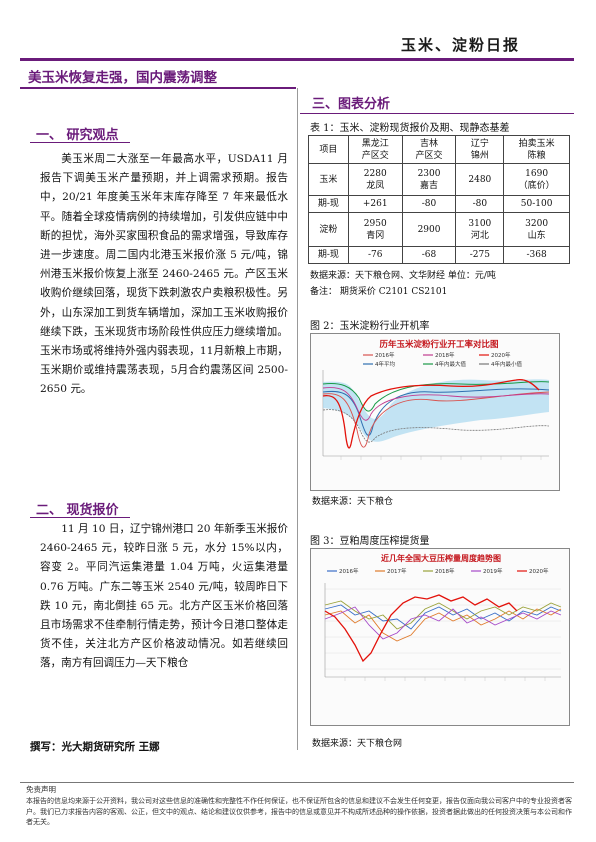 The height and width of the screenshot is (842, 596). Describe the element at coordinates (438, 344) in the screenshot. I see `capacity-chart-title: 历年玉米淀粉行业开工率对比图` at that location.